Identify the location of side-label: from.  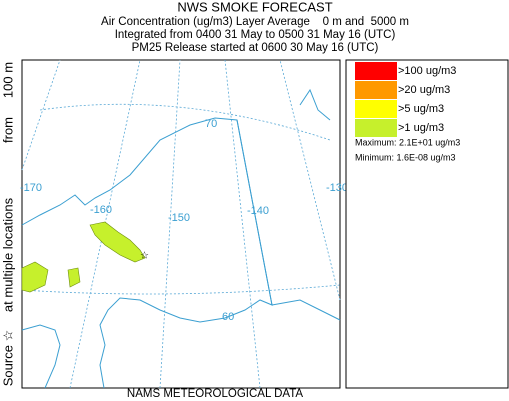
(7, 130).